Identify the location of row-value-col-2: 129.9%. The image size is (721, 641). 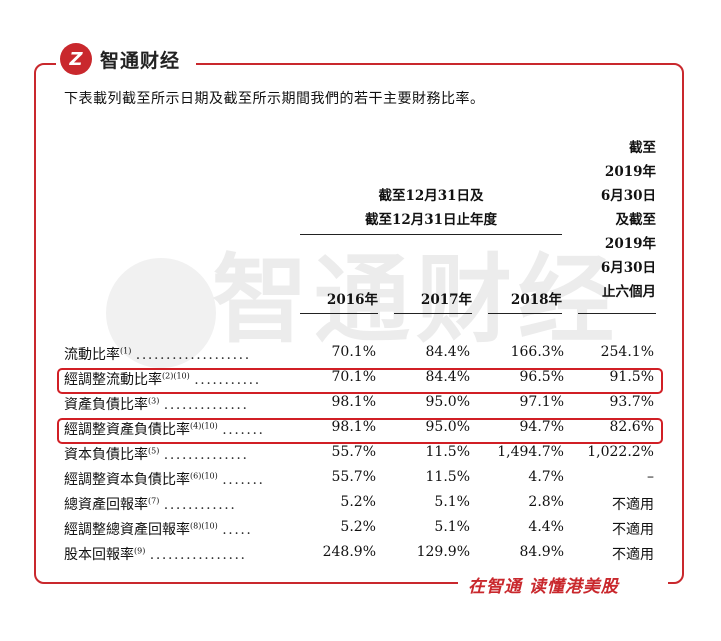
(443, 552).